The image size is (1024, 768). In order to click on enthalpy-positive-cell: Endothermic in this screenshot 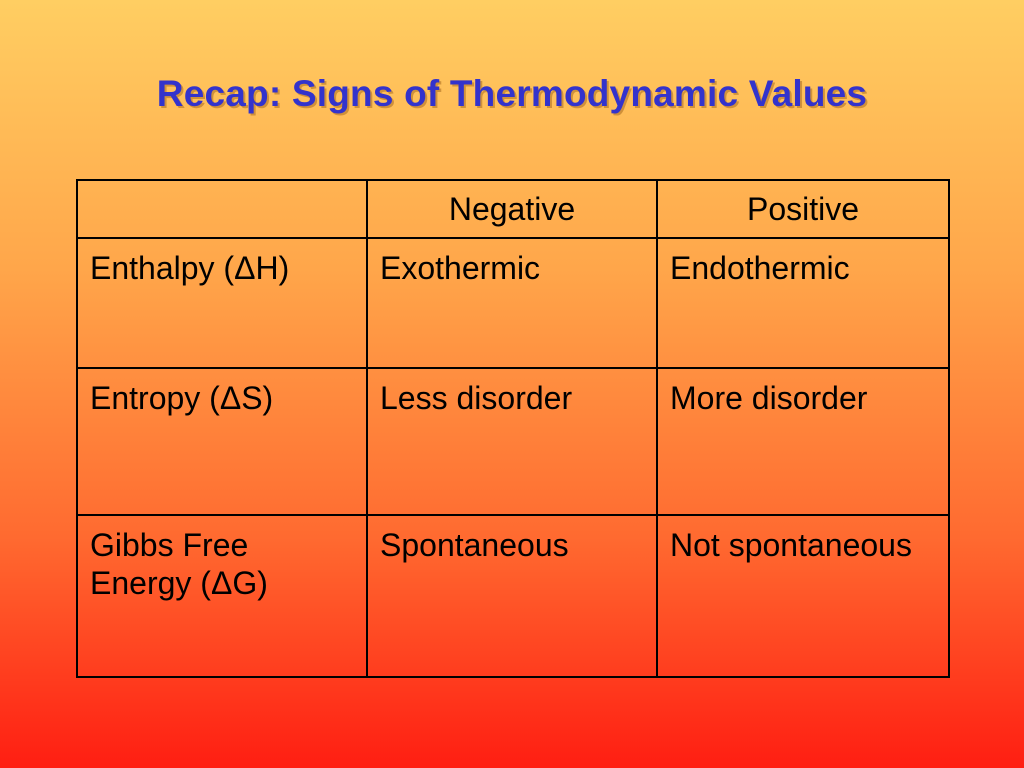, I will do `click(803, 303)`.